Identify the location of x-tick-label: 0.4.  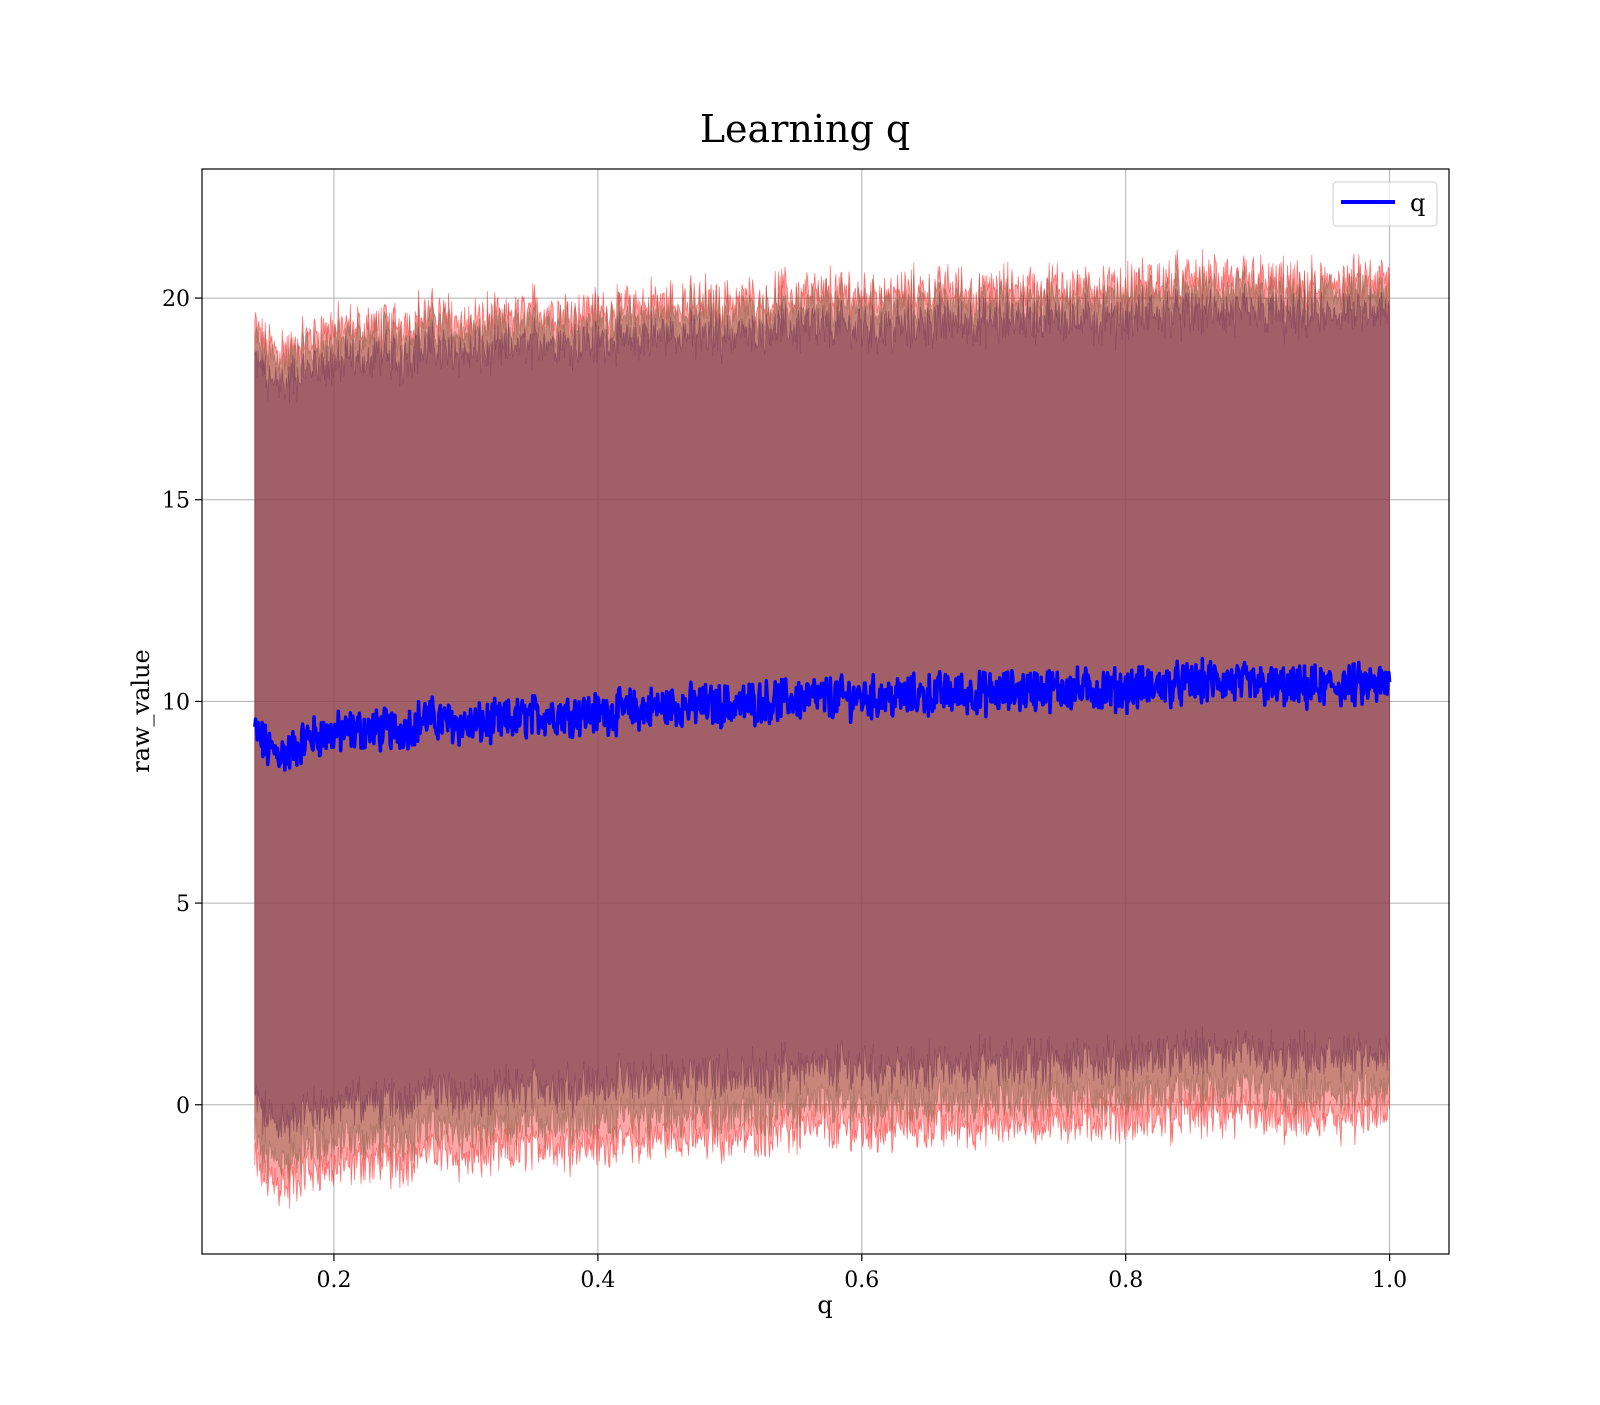
(597, 1280).